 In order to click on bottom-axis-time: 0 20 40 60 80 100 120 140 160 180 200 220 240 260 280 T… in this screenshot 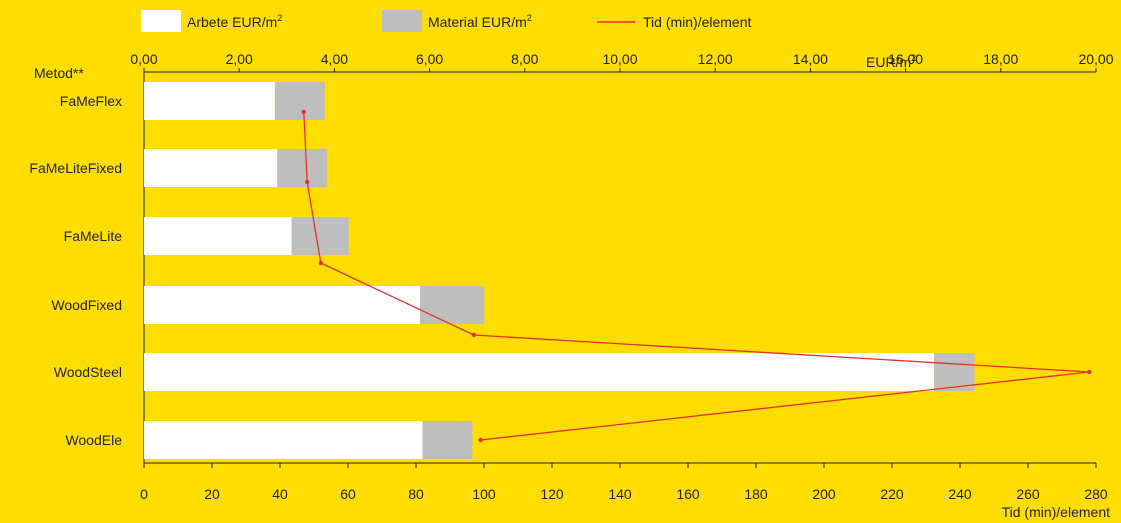, I will do `click(625, 491)`.